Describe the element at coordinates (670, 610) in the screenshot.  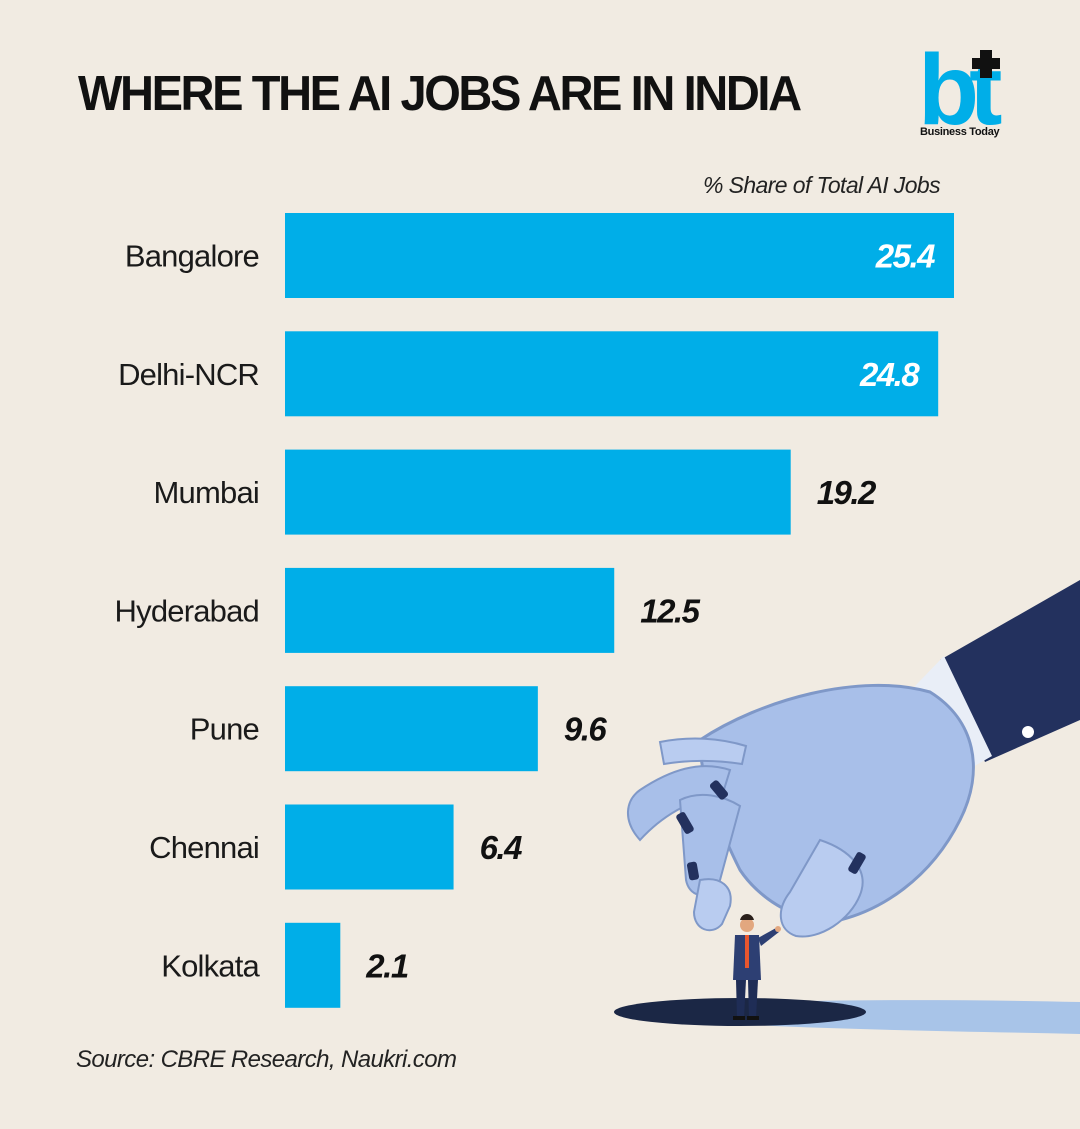
I see `value-label: 12.5` at that location.